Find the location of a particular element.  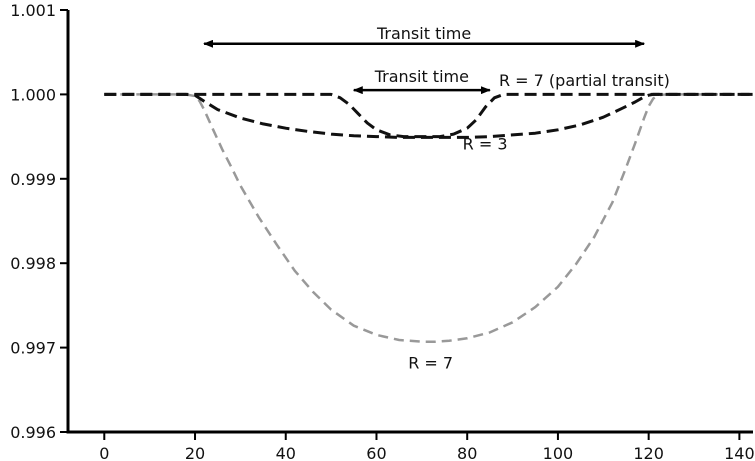

x-tick-label: 80 is located at coordinates (467, 452).